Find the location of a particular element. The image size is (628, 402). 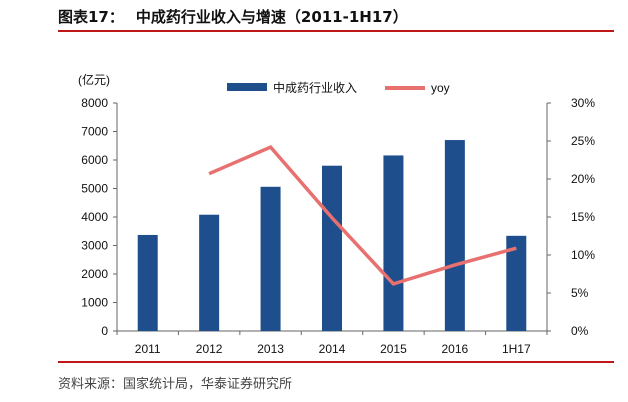

right-axis-tick-label: 0% is located at coordinates (580, 331).